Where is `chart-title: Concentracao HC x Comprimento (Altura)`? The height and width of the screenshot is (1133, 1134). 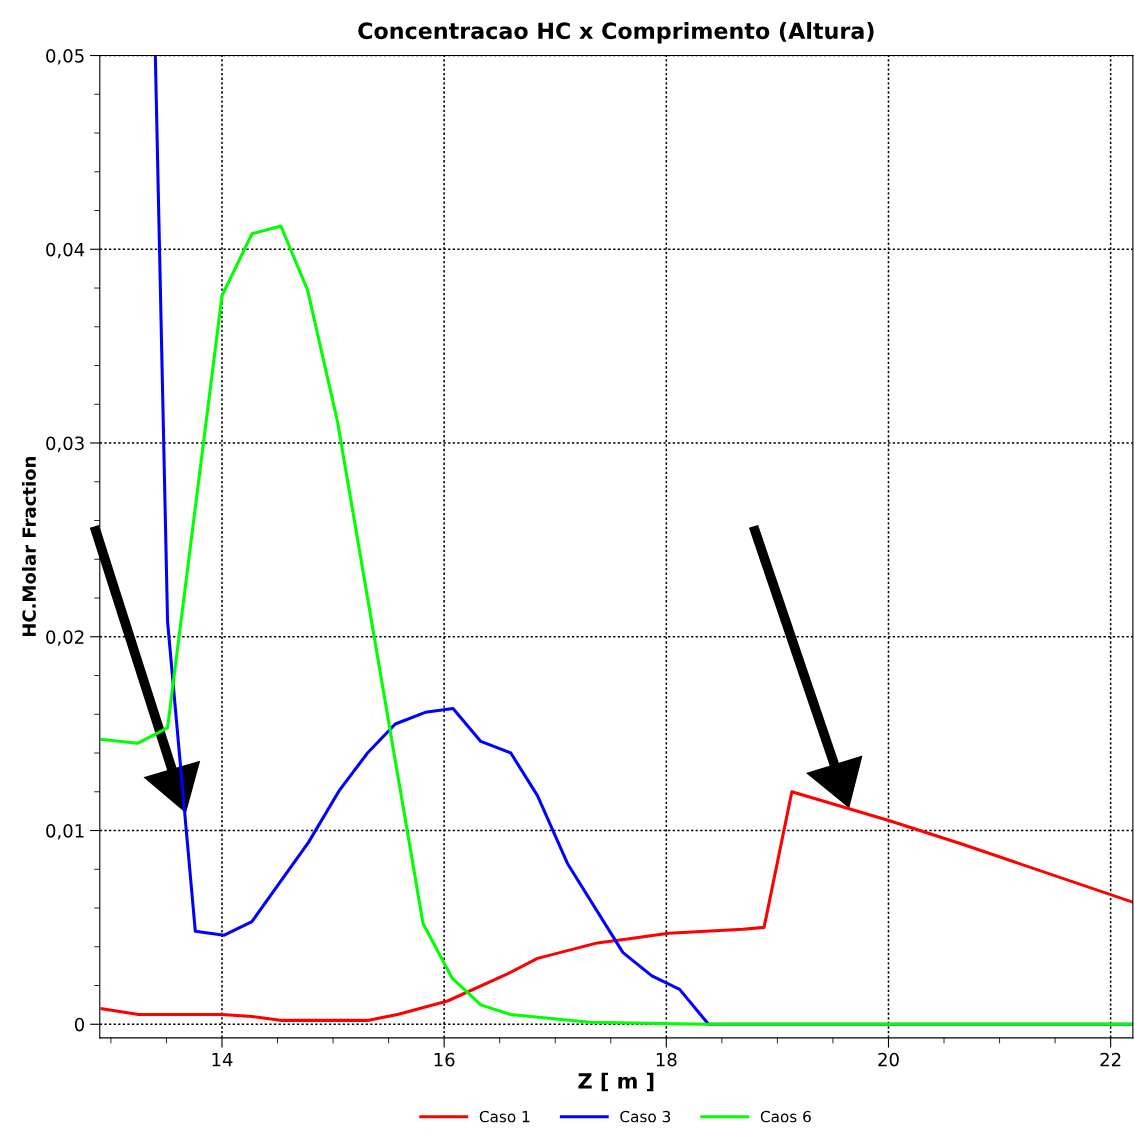 chart-title: Concentracao HC x Comprimento (Altura) is located at coordinates (616, 32).